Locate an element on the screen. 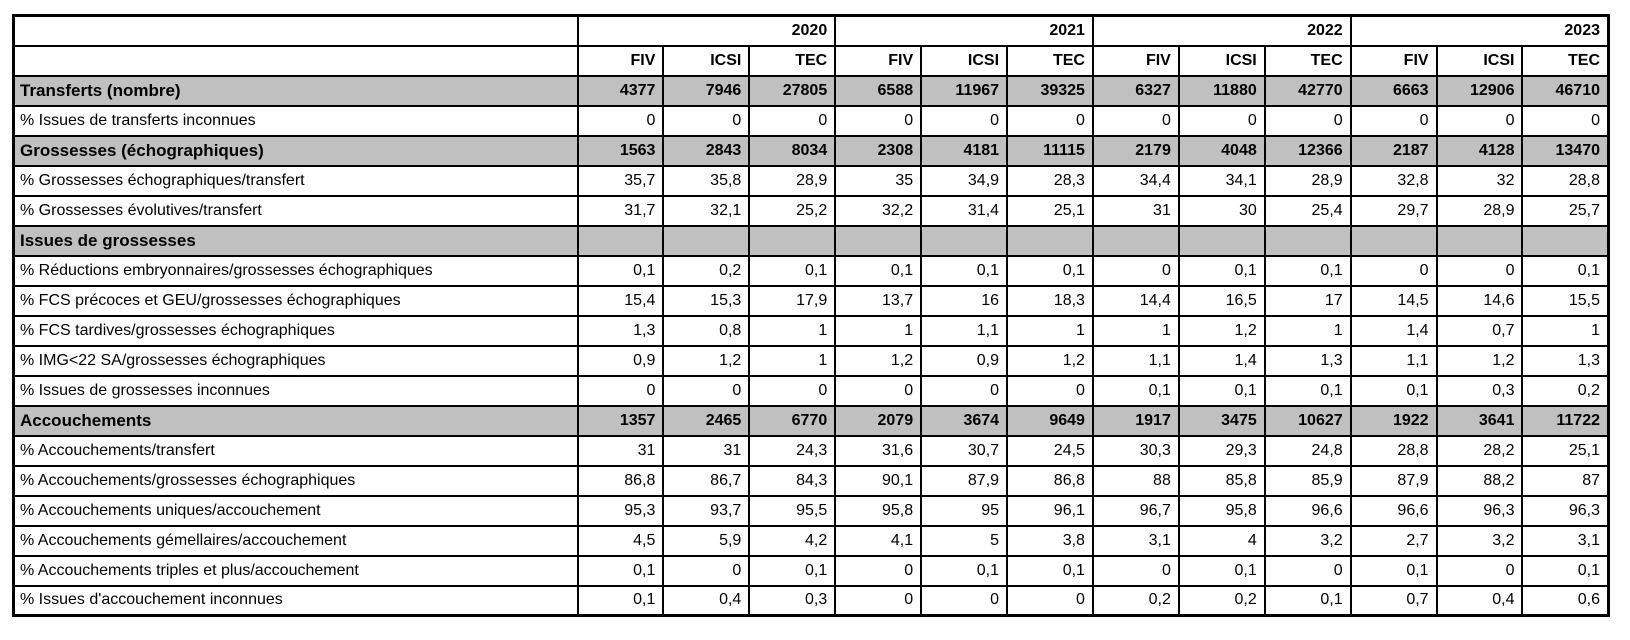  value-cell: 0,2 is located at coordinates (1135, 600).